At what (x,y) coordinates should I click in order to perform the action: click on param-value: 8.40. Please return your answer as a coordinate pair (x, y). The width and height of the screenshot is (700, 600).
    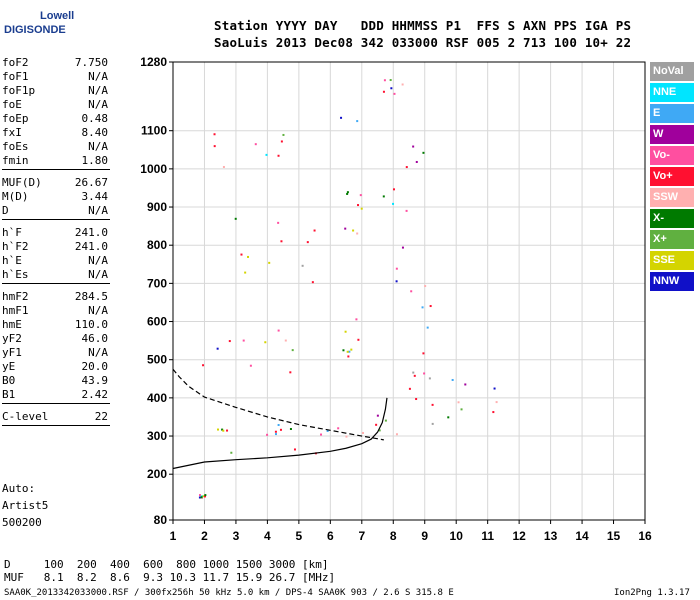
    Looking at the image, I should click on (95, 132).